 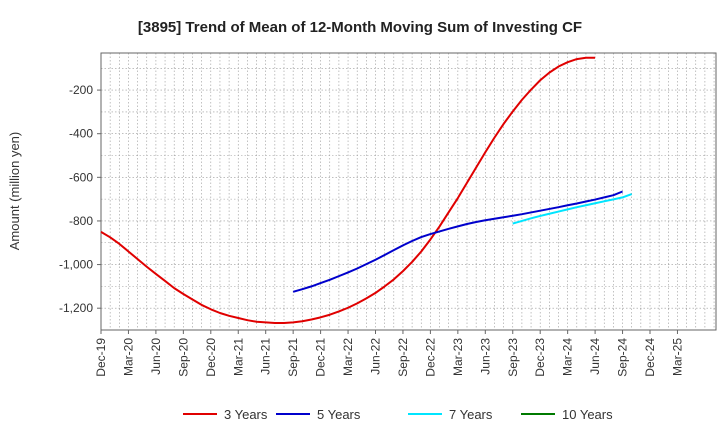 What do you see at coordinates (568, 357) in the screenshot?
I see `x-tick-label: Mar-24` at bounding box center [568, 357].